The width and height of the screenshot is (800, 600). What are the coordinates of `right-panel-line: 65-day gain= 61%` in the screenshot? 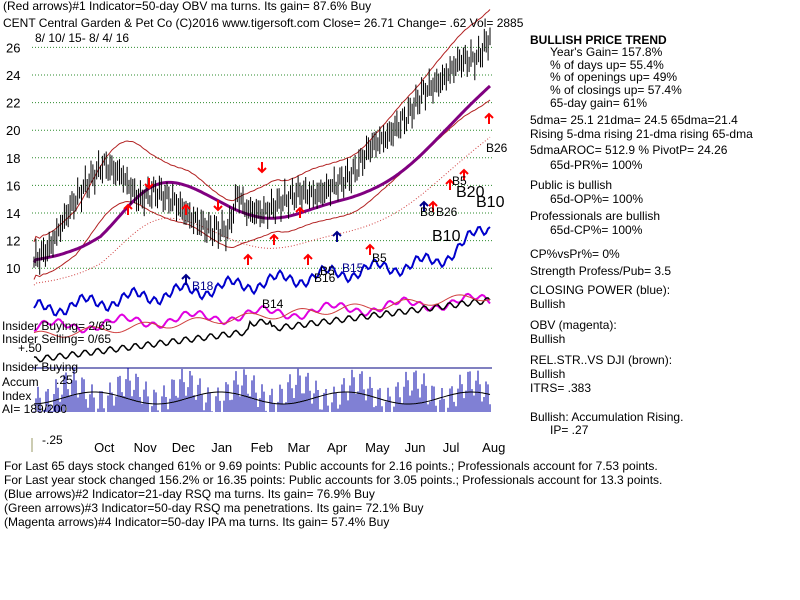 It's located at (599, 103).